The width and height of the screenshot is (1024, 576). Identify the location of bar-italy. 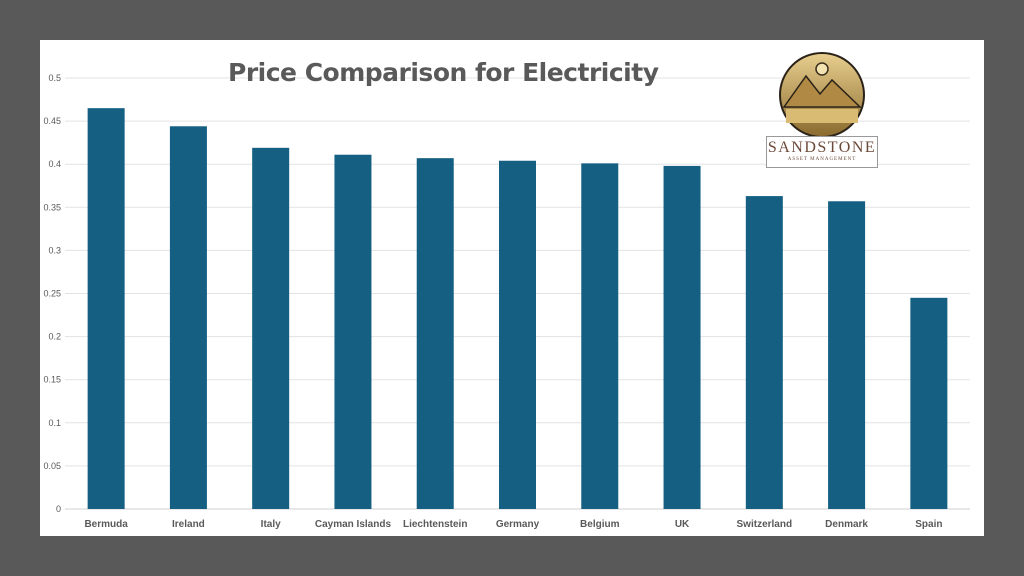
(271, 328).